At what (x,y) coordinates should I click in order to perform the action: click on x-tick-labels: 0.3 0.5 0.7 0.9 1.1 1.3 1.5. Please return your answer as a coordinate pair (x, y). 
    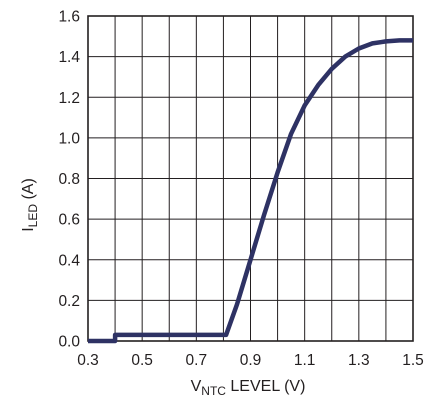
    Looking at the image, I should click on (250, 360).